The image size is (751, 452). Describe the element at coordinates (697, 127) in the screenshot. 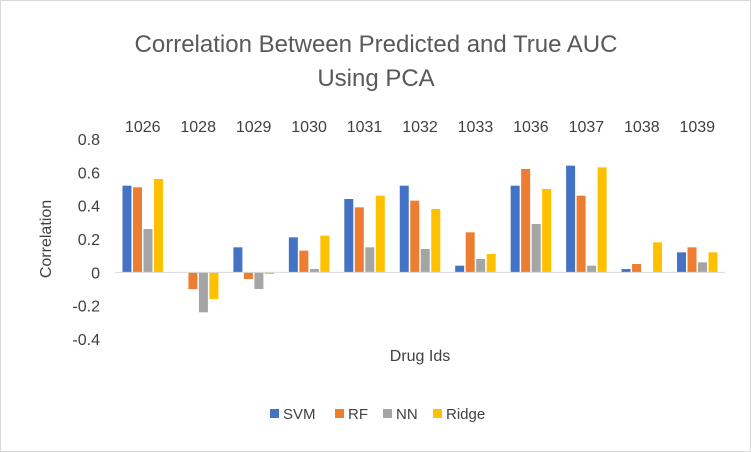

I see `category-label: 1039` at that location.